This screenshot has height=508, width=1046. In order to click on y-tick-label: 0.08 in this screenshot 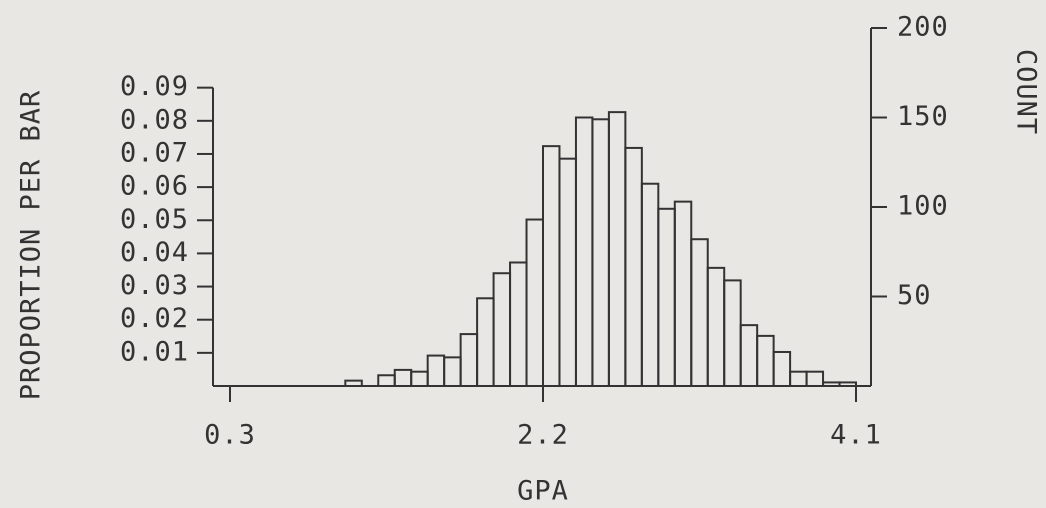, I will do `click(154, 119)`.